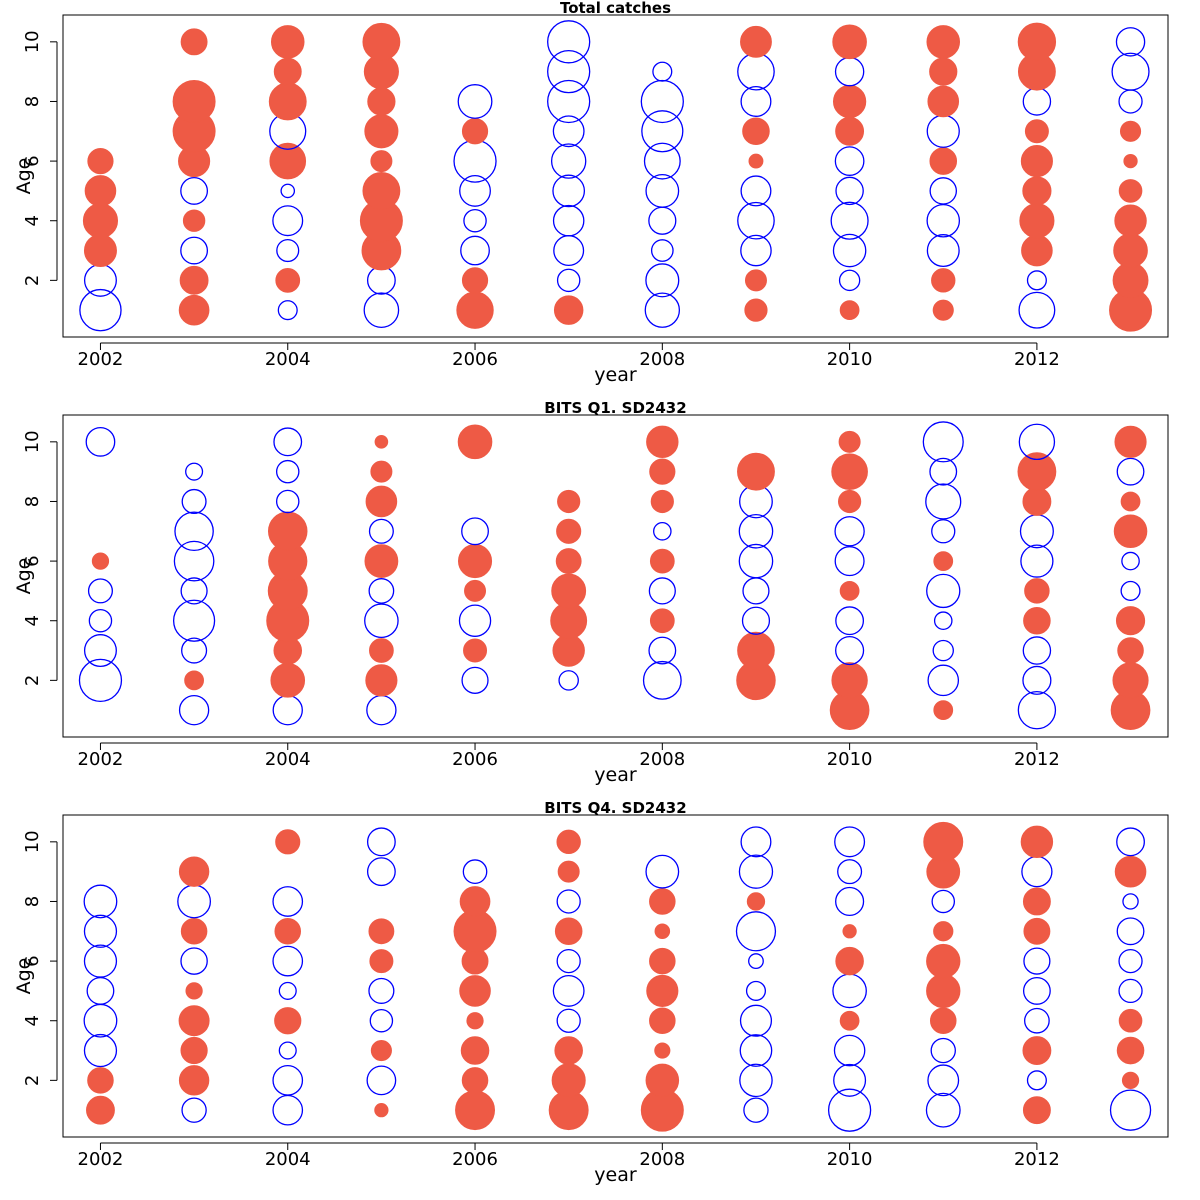 This screenshot has height=1200, width=1200. I want to click on y-tick-label: 10, so click(32, 441).